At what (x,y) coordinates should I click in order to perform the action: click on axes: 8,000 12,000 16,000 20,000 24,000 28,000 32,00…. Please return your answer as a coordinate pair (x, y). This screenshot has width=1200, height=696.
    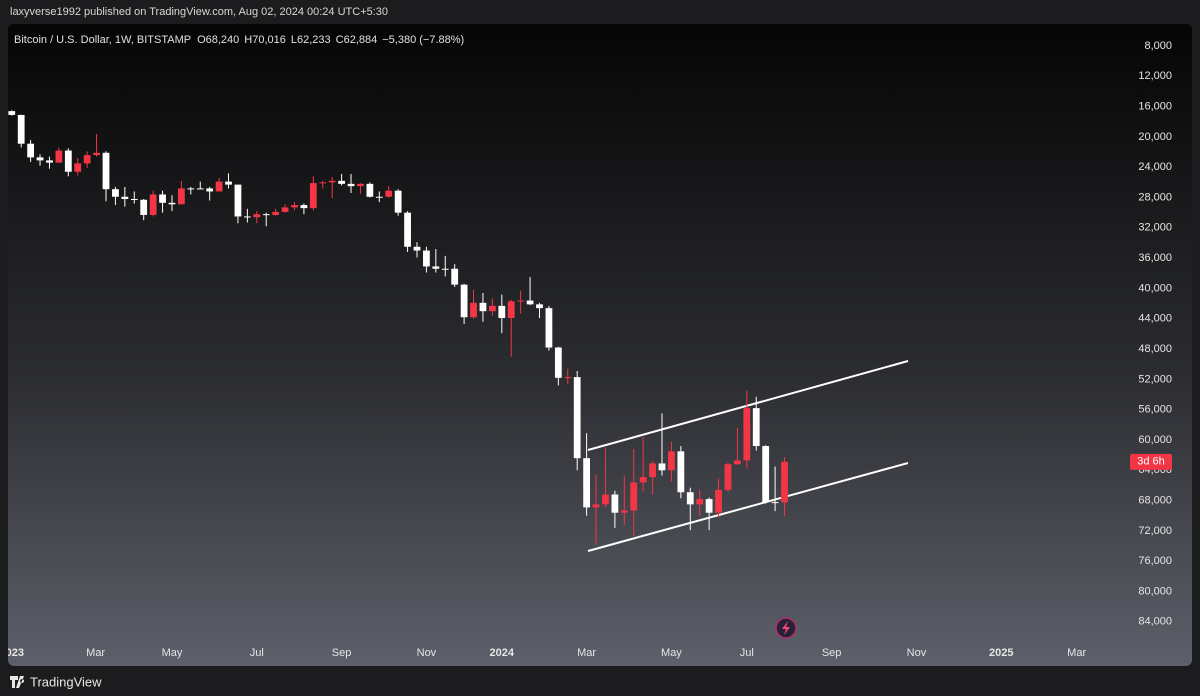
    Looking at the image, I should click on (1151, 334).